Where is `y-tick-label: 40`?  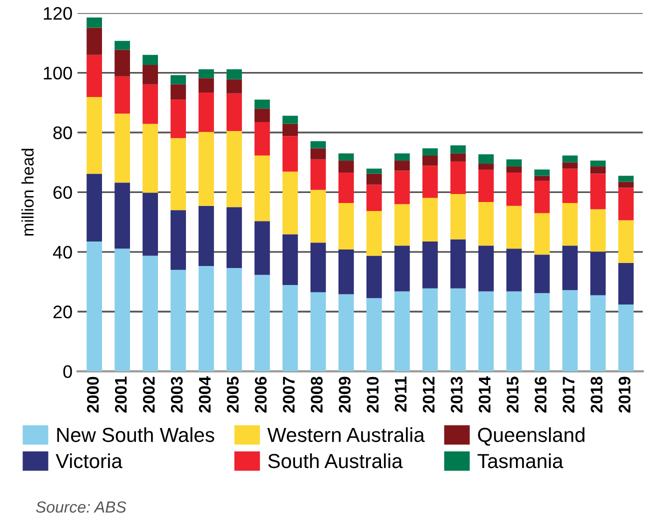
y-tick-label: 40 is located at coordinates (62, 252).